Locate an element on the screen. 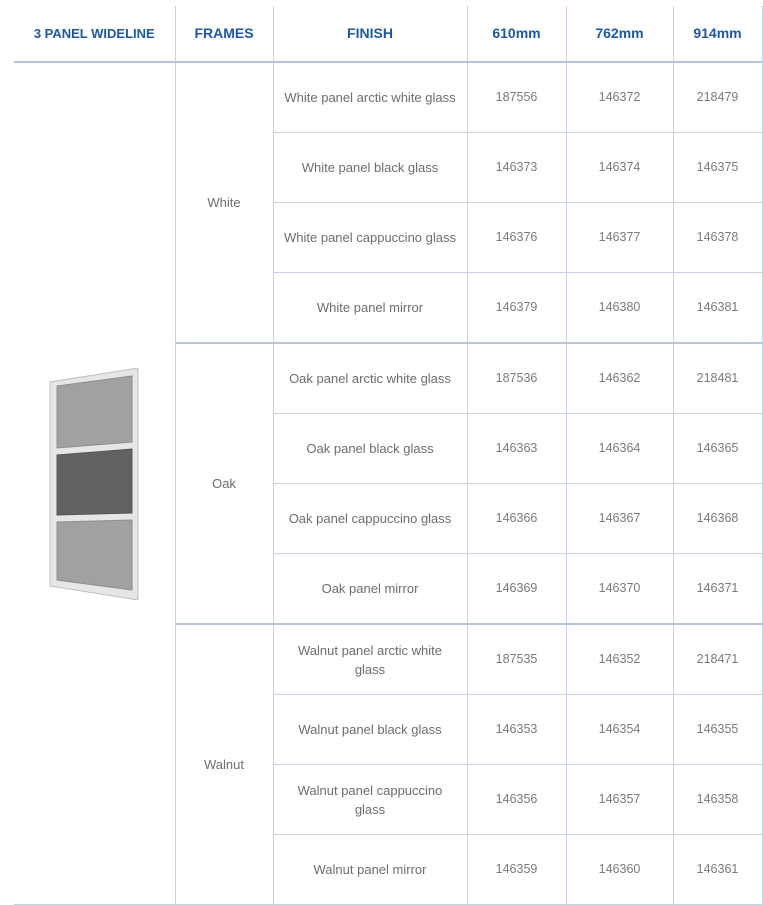 The image size is (763, 905). frame-cell-white: White is located at coordinates (224, 203).